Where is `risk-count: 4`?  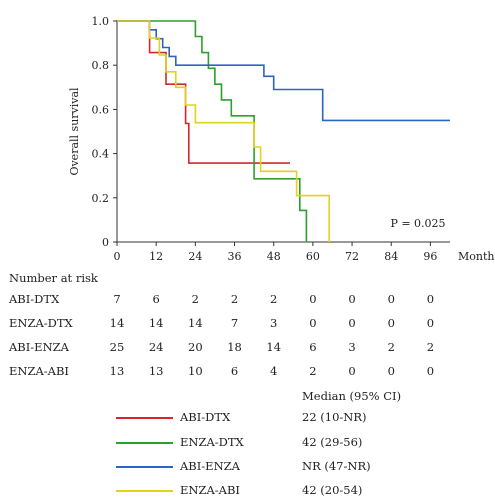
risk-count: 4 is located at coordinates (274, 371).